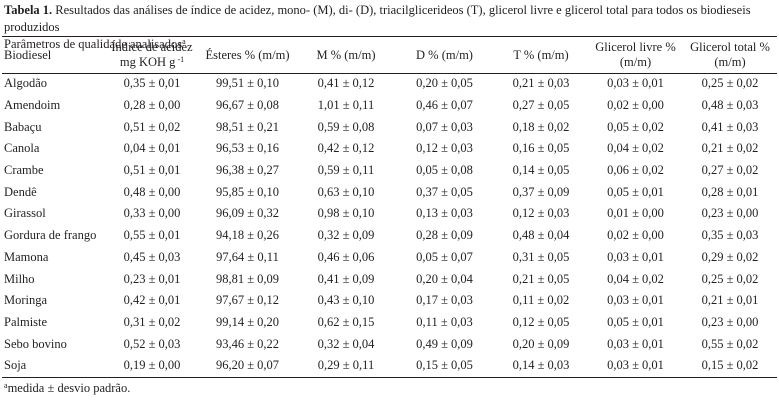 This screenshot has height=400, width=779. What do you see at coordinates (346, 126) in the screenshot?
I see `value-cell: 0,59 ± 0,08` at bounding box center [346, 126].